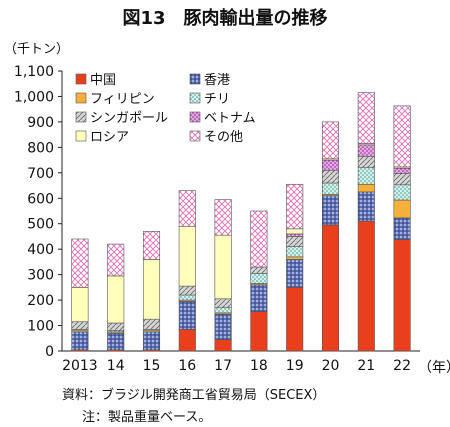 The height and width of the screenshot is (427, 450). I want to click on y-tick-label: 900, so click(40, 123).